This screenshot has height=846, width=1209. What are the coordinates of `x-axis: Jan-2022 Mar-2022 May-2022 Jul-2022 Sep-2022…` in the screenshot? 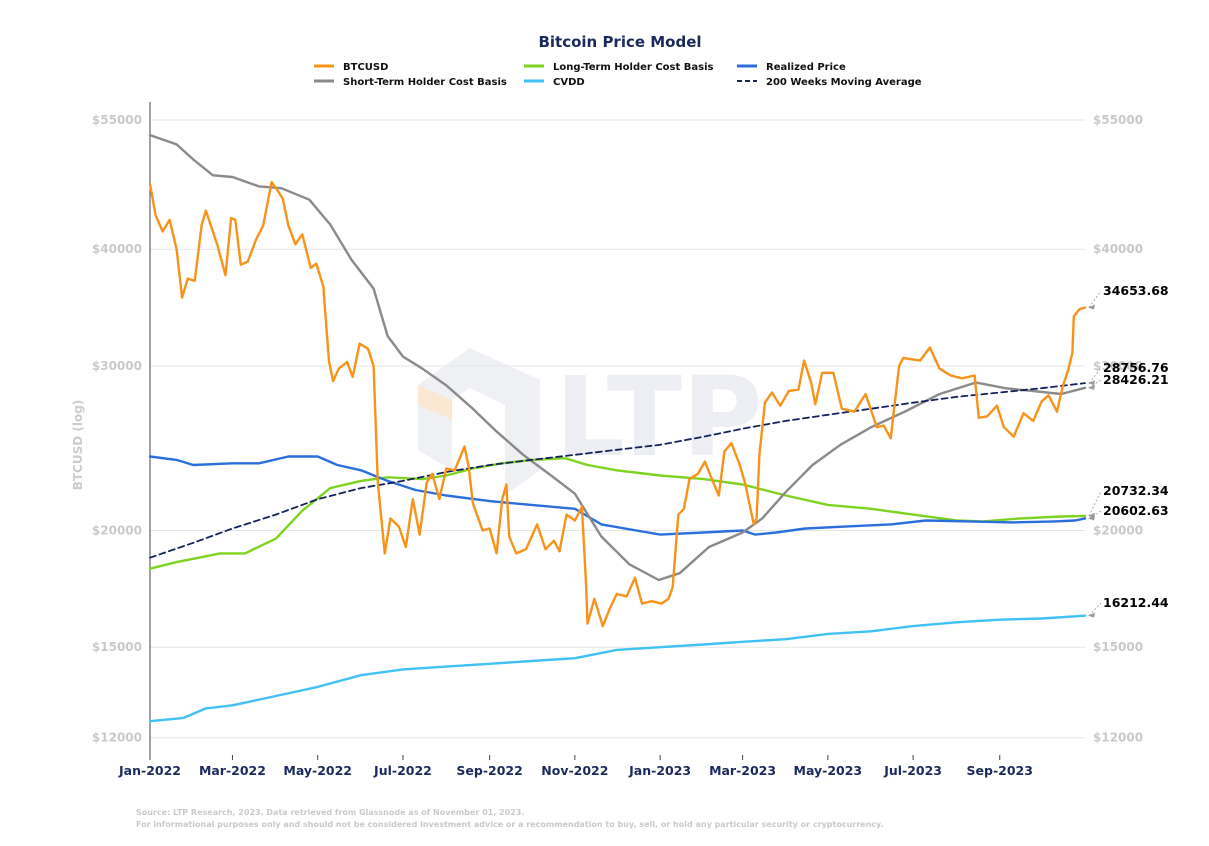 It's located at (575, 766).